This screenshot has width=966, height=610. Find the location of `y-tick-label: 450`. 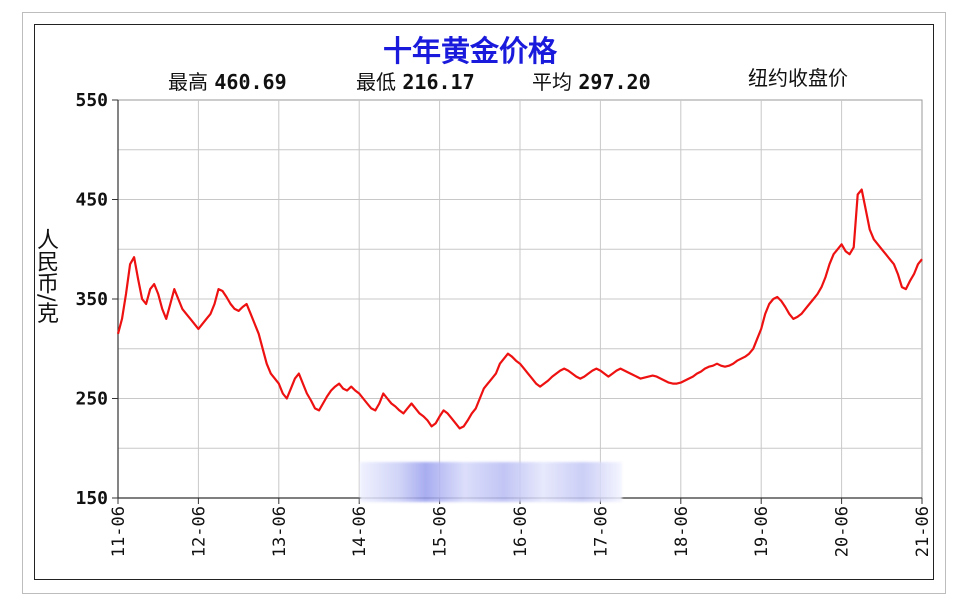

y-tick-label: 450 is located at coordinates (91, 200).